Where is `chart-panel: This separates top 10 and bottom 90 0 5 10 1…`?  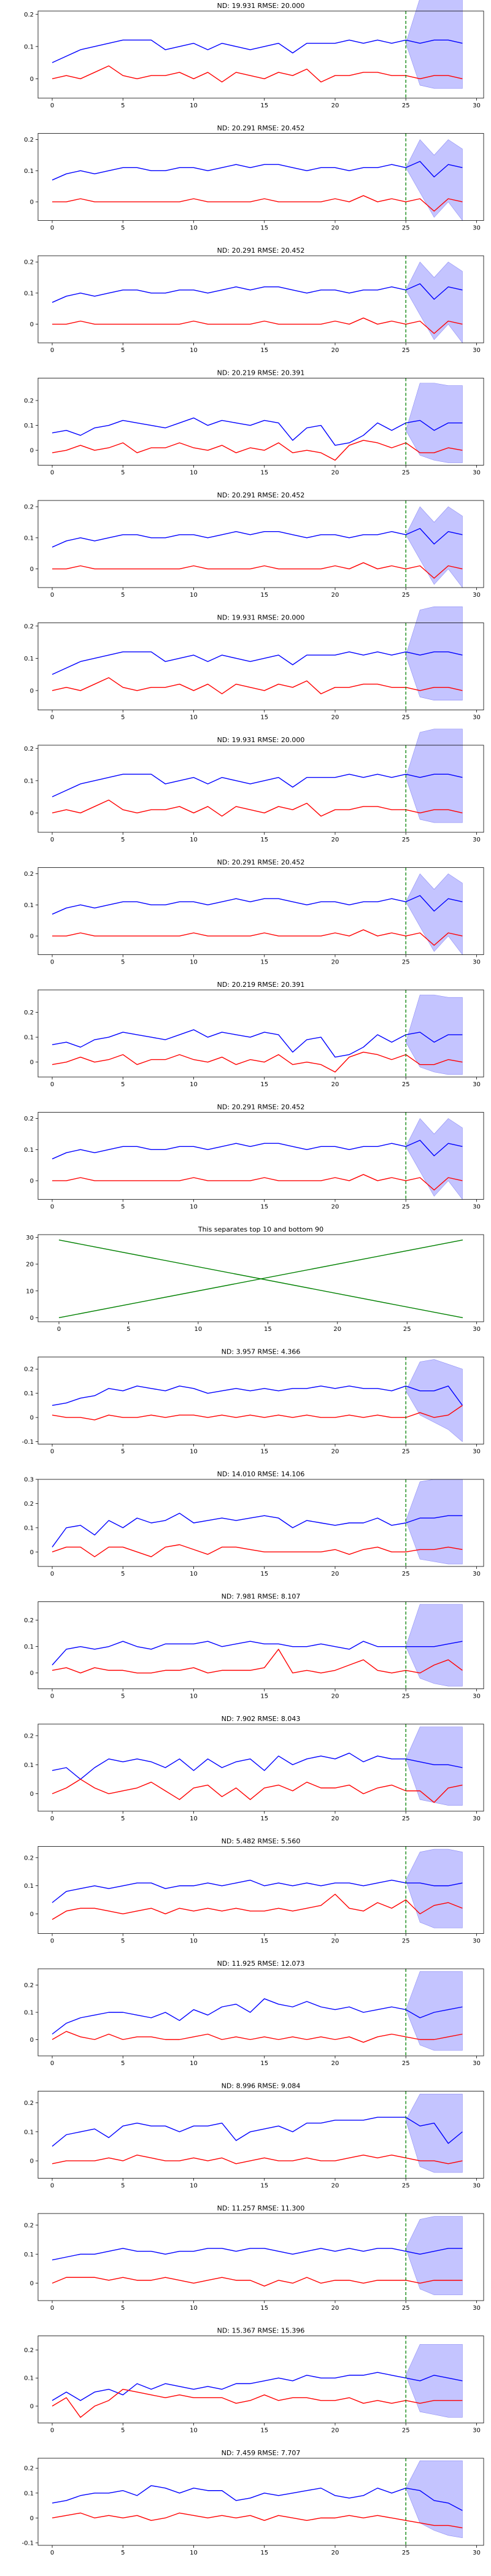
chart-panel: This separates top 10 and bottom 90 0 5 10 1… is located at coordinates (255, 1279).